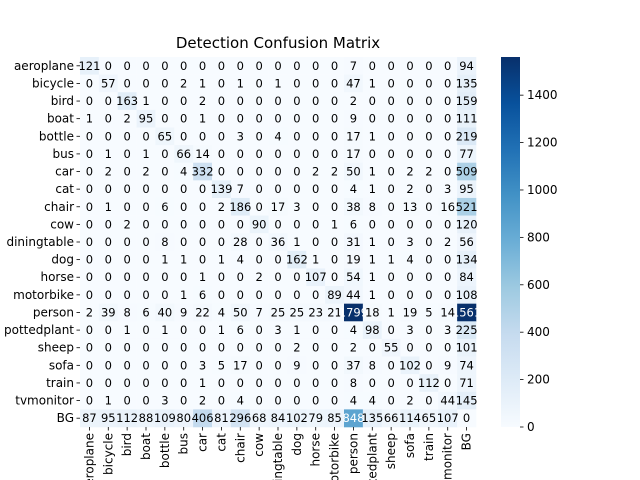 This screenshot has width=640, height=480. Describe the element at coordinates (391, 451) in the screenshot. I see `x-tick-label: sheep` at that location.